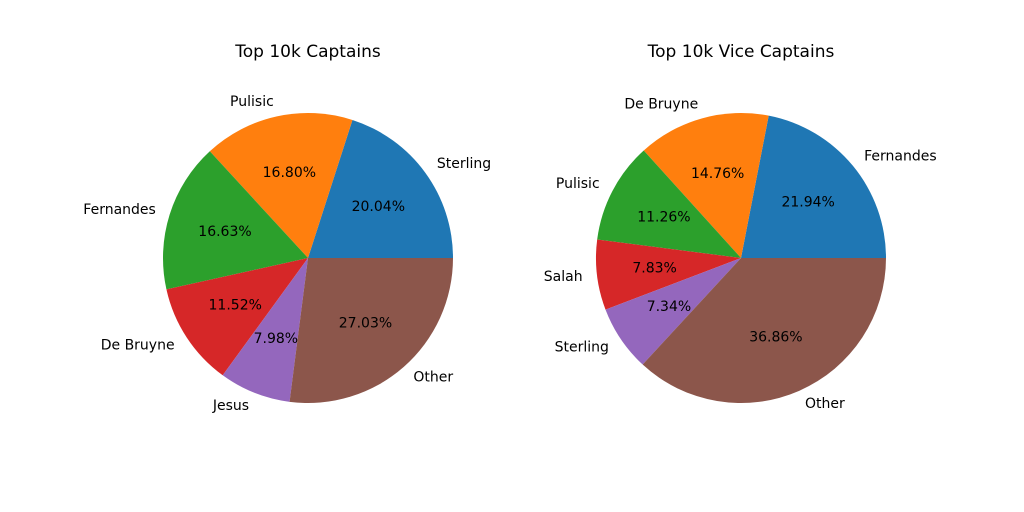 Image resolution: width=1024 pixels, height=512 pixels. What do you see at coordinates (289, 173) in the screenshot?
I see `slice-percent-pulisic: 16.80%` at bounding box center [289, 173].